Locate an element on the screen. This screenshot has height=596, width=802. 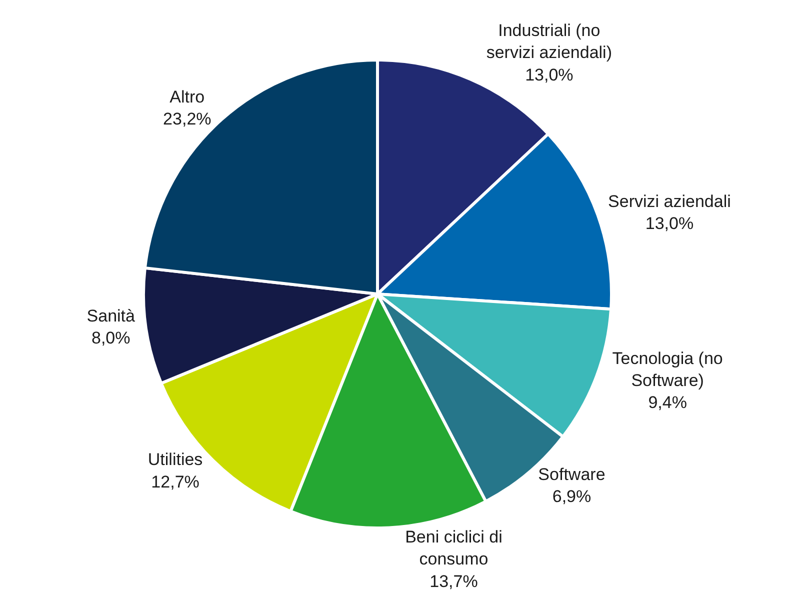
slice-label: Beni ciclici di consumo is located at coordinates (453, 548).